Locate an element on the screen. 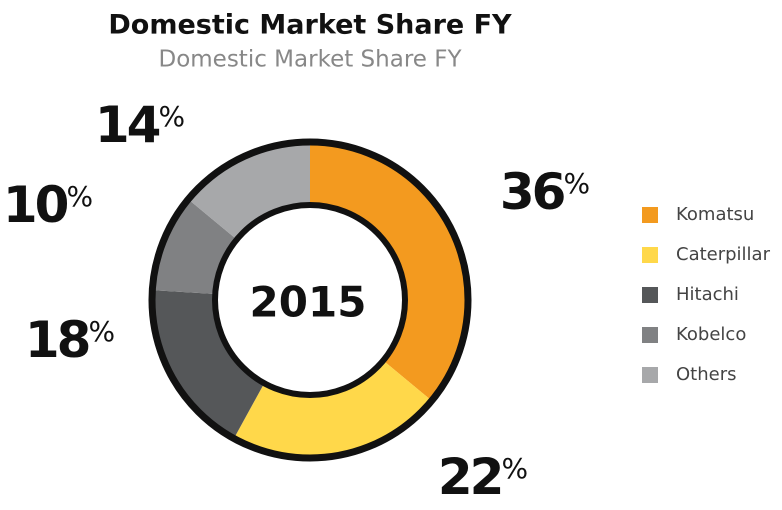 The height and width of the screenshot is (510, 782). legend-label: Others is located at coordinates (706, 374).